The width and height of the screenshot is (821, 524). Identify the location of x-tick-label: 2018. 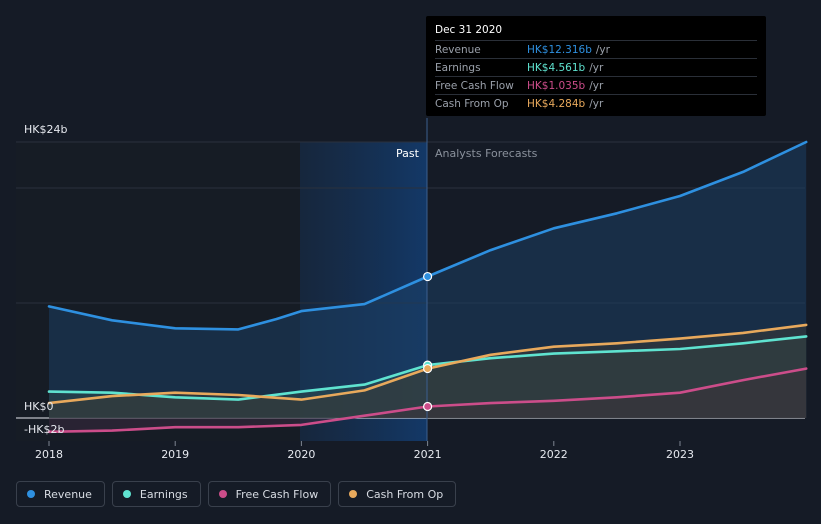
(49, 454).